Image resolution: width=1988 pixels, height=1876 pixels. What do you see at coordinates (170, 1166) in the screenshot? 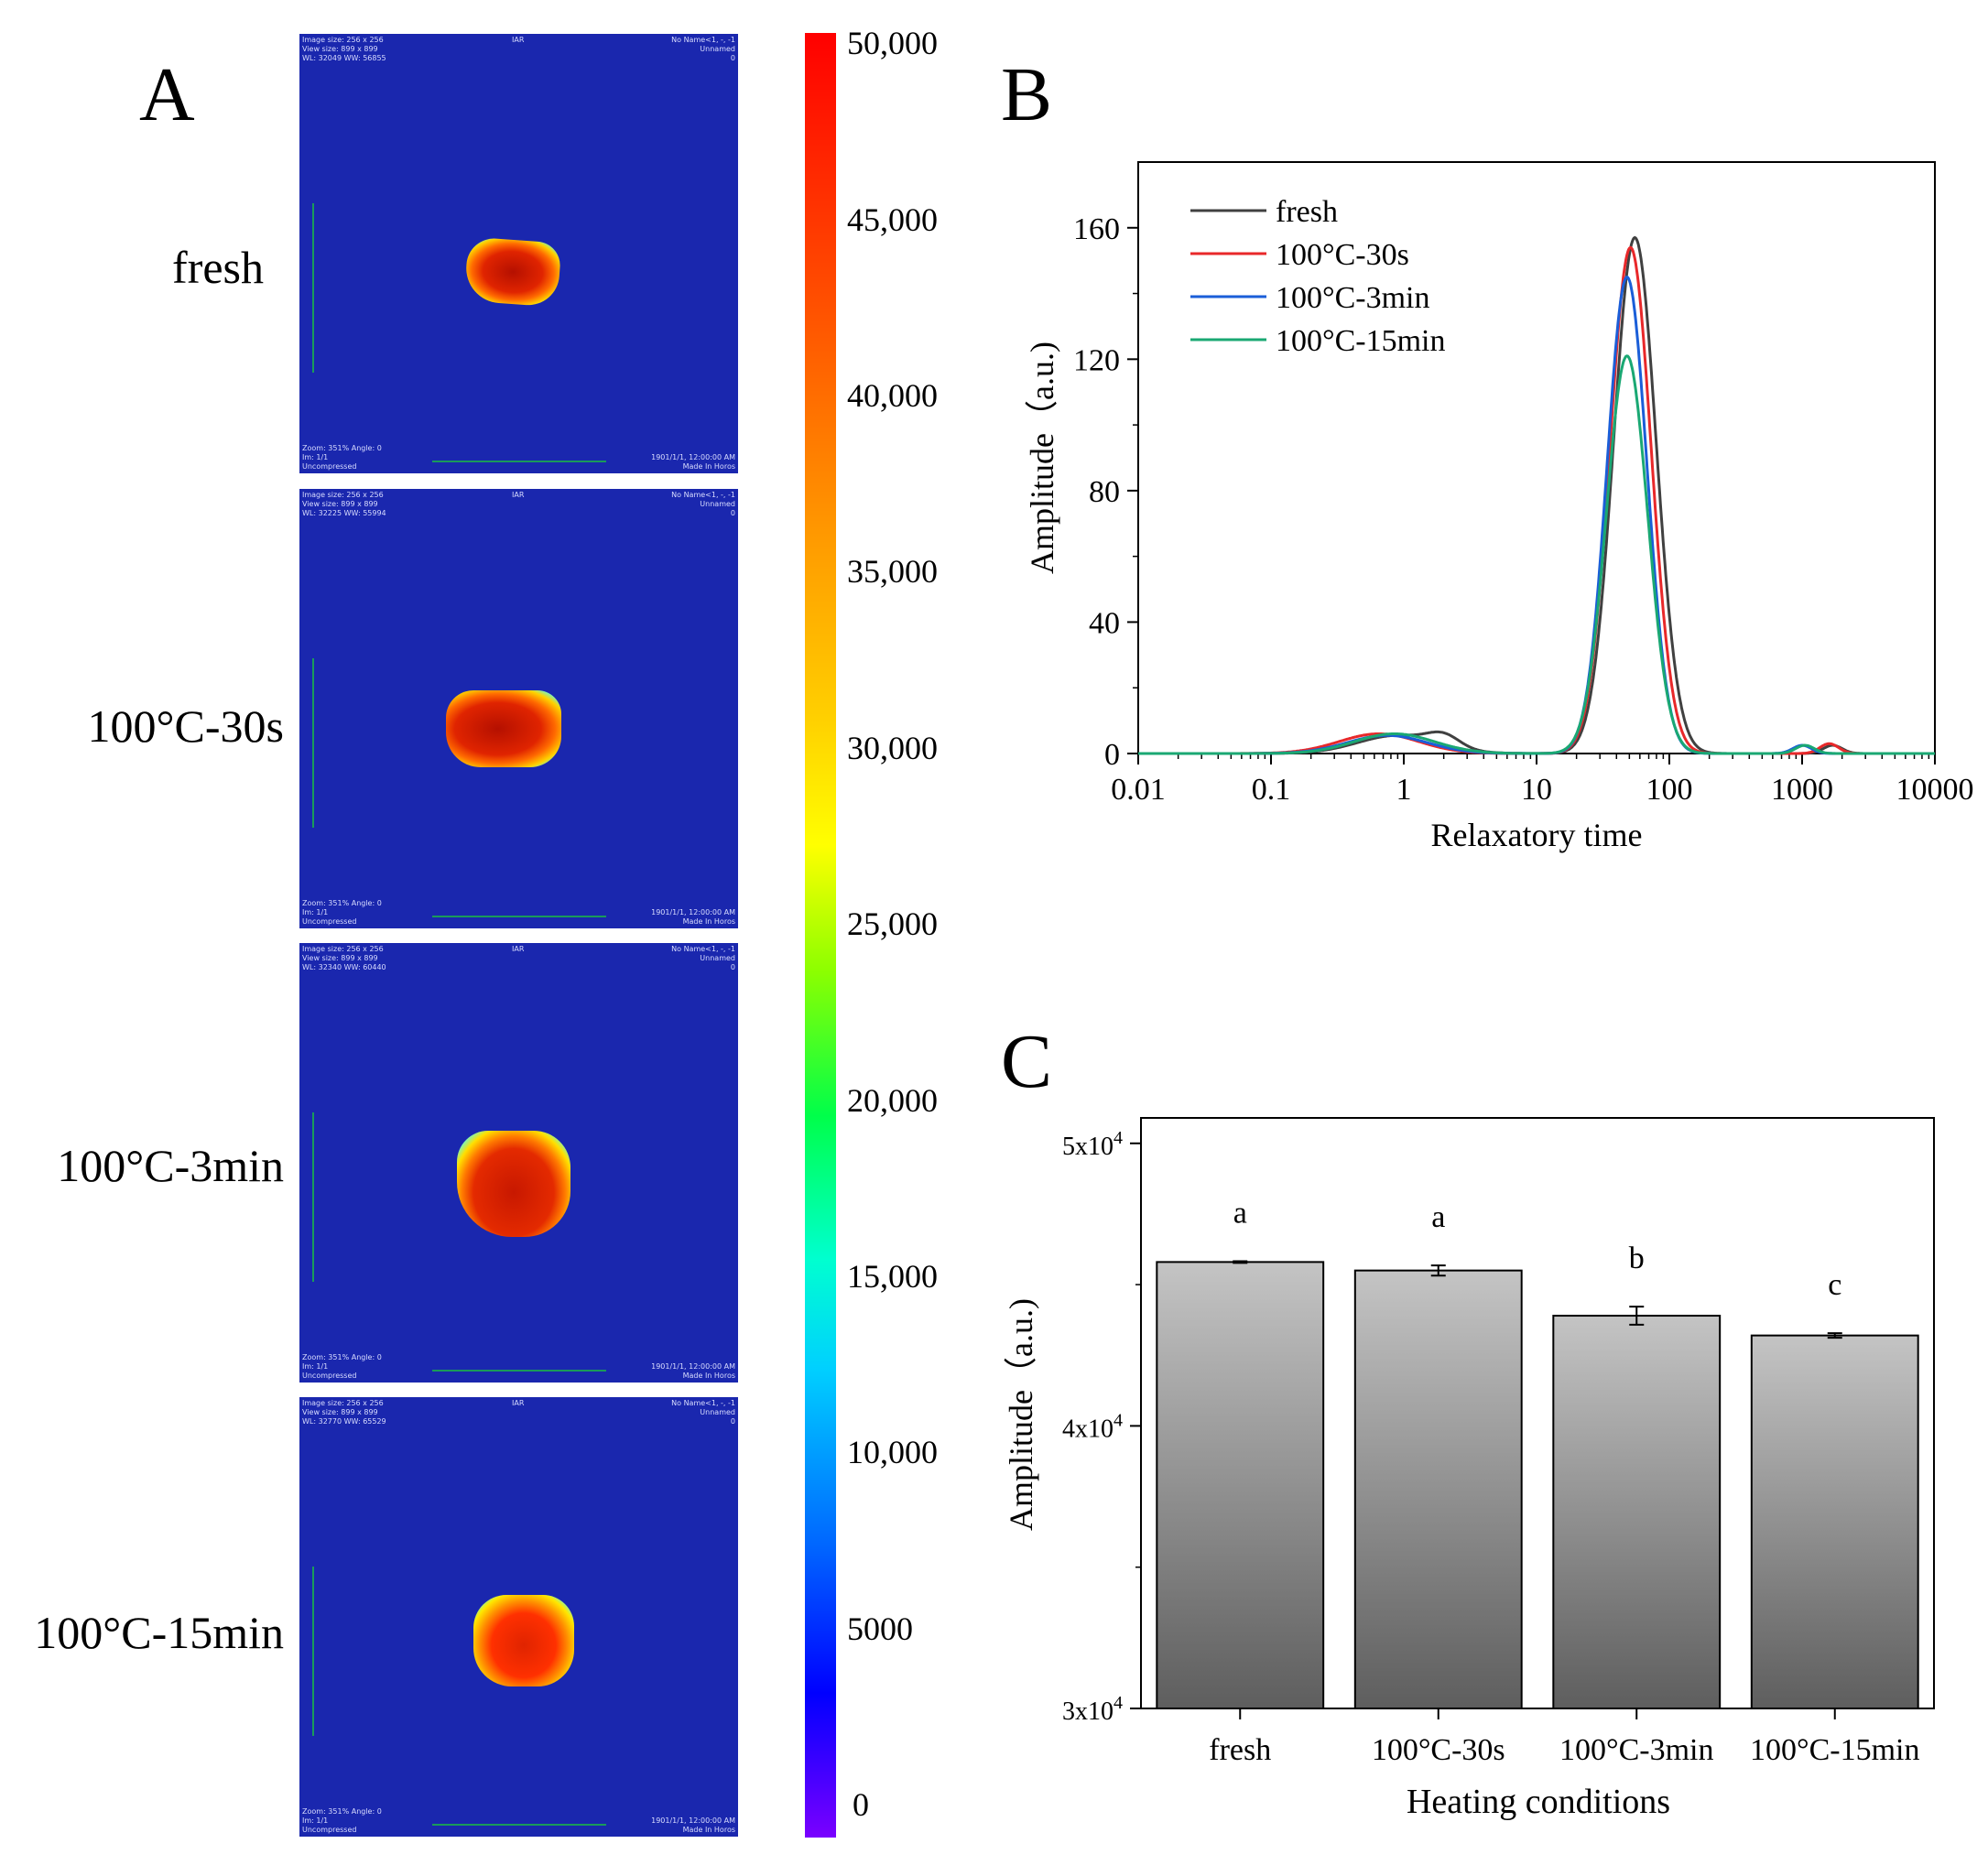
I see `row-label-3min: 100°C-3min` at bounding box center [170, 1166].